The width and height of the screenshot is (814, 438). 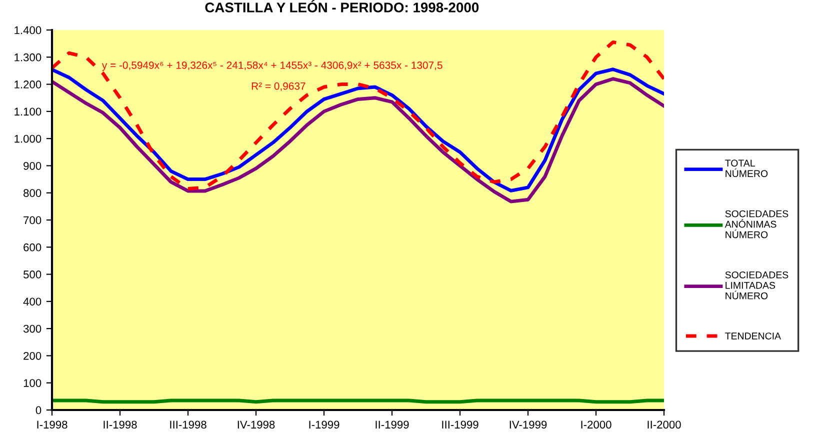 I want to click on chart-title: CASTILLA Y LEÓN - PERIODO: 1998-2000, so click(x=342, y=6).